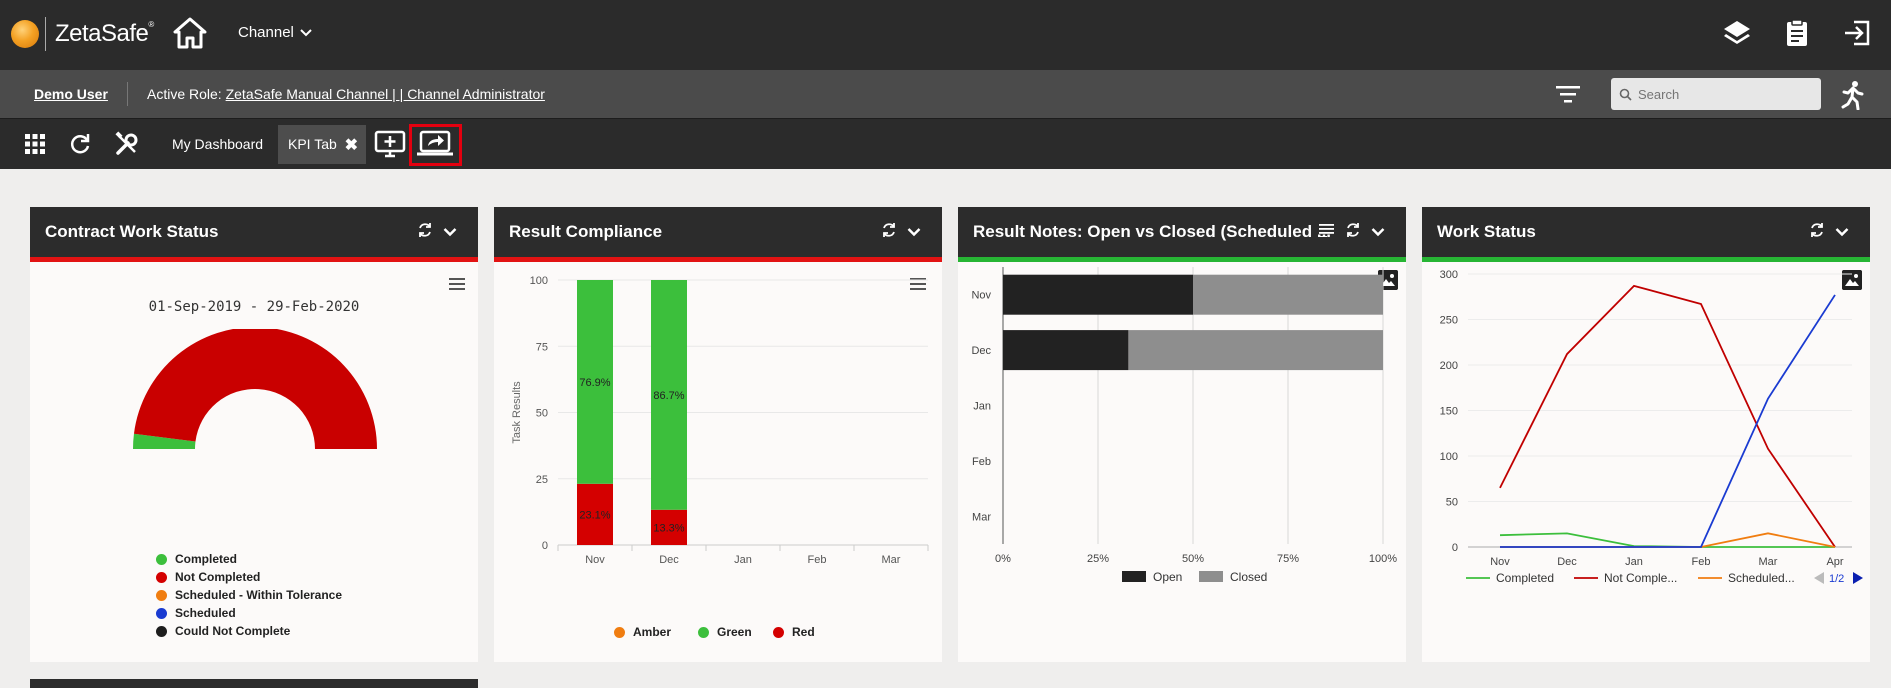 The width and height of the screenshot is (1891, 688). I want to click on brand-mark: ®, so click(151, 24).